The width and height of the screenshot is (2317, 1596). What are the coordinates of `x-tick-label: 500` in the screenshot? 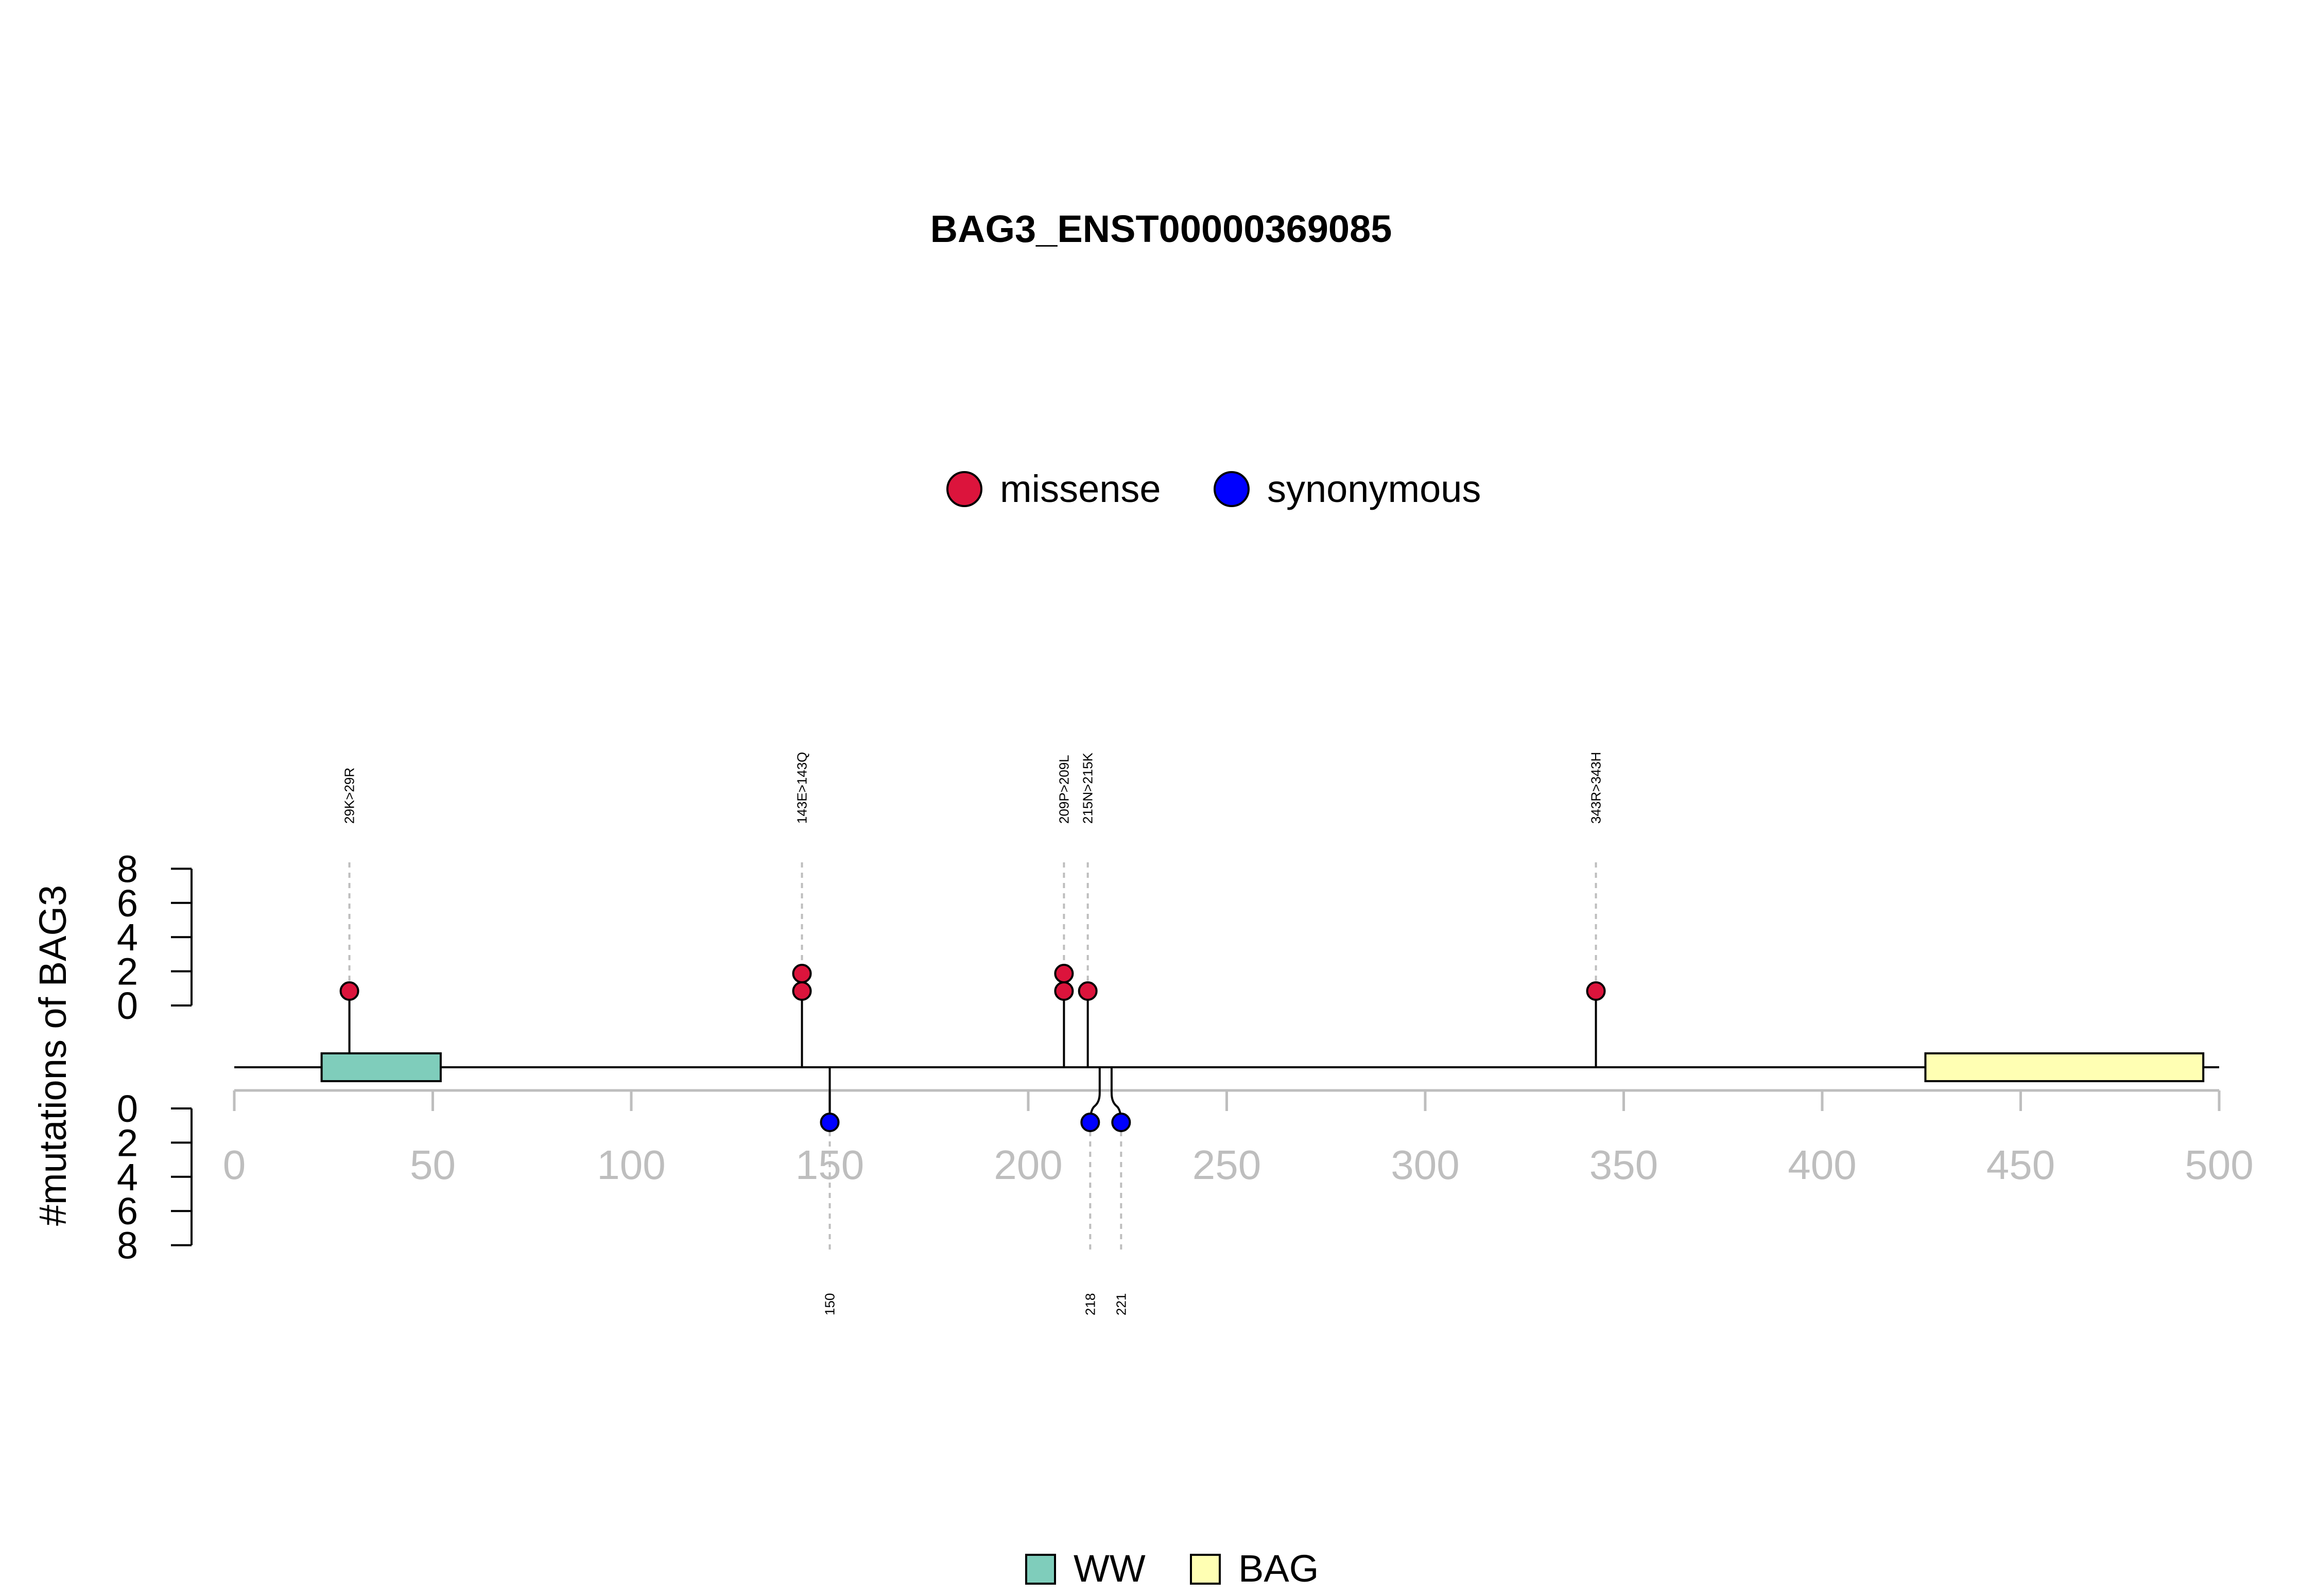 It's located at (2219, 1165).